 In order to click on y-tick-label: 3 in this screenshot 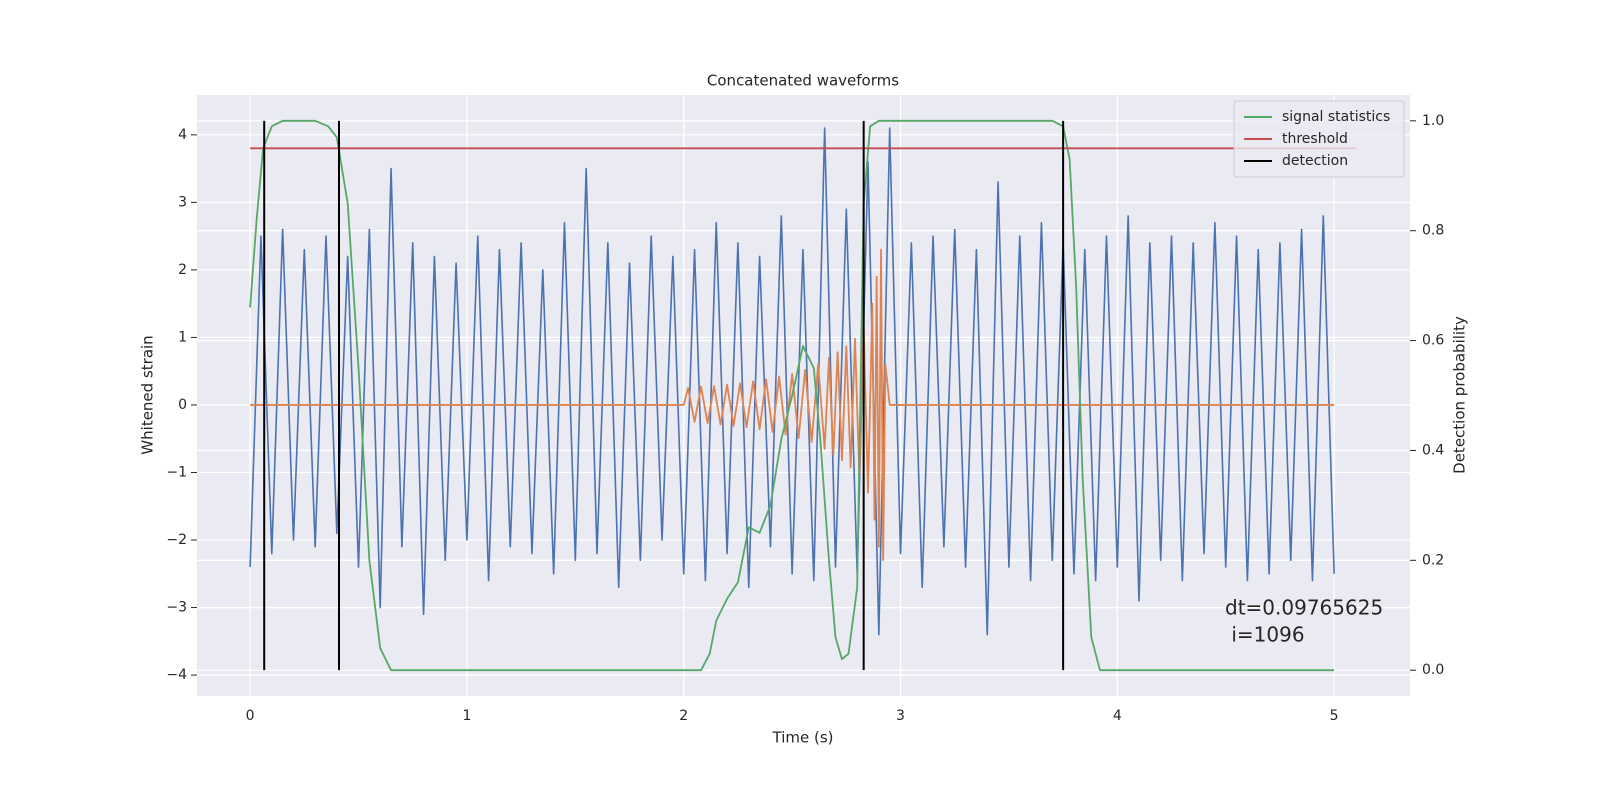, I will do `click(182, 202)`.